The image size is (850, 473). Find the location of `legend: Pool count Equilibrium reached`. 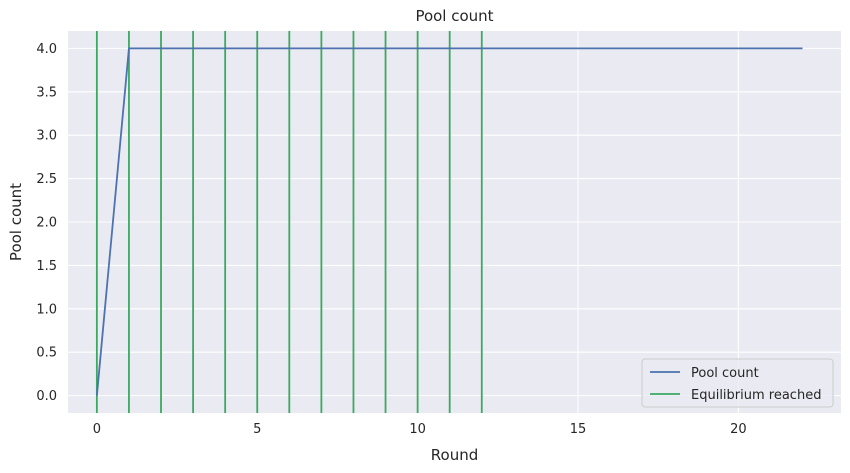

legend: Pool count Equilibrium reached is located at coordinates (737, 383).